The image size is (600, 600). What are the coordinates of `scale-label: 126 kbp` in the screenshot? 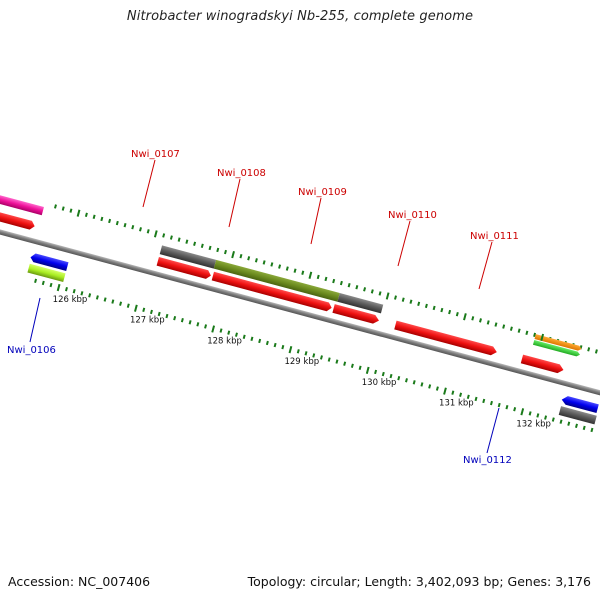 It's located at (70, 300).